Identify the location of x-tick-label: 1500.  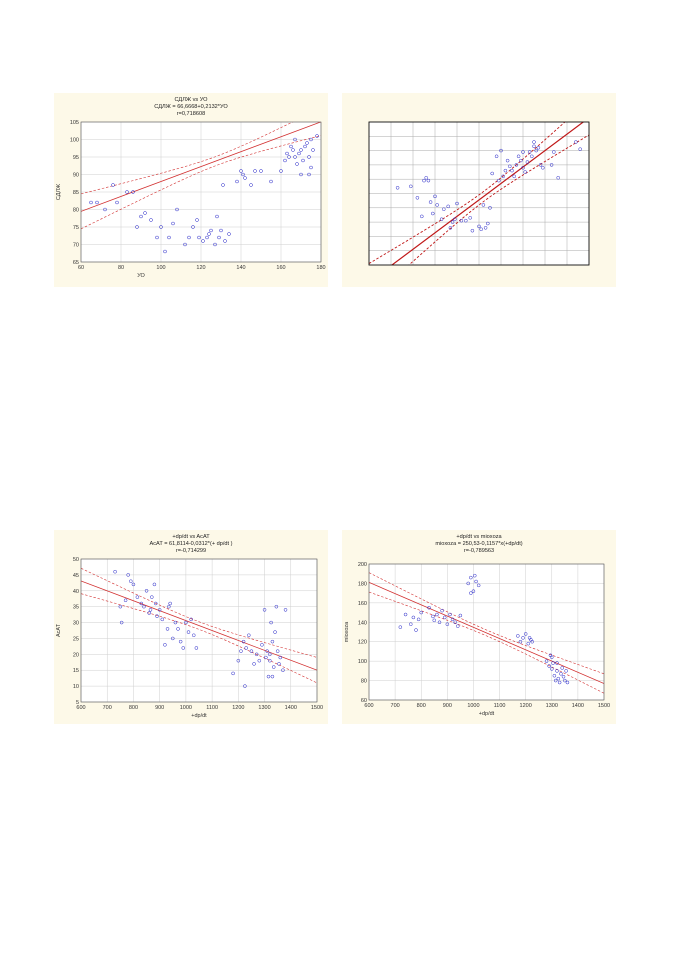
(604, 706).